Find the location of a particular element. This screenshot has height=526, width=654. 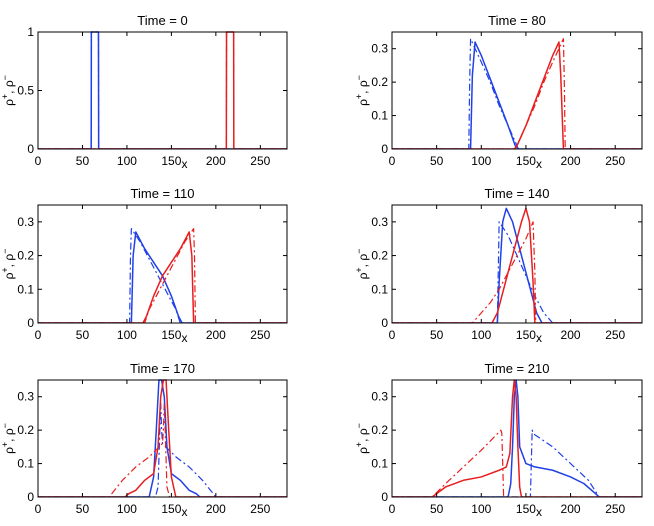

chart-title: Time = 0 is located at coordinates (162, 20).